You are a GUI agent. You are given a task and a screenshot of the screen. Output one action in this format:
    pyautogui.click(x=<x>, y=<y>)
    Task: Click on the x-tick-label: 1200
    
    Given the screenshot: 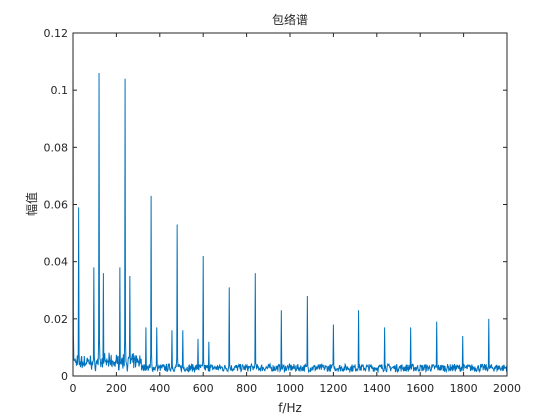 What is the action you would take?
    pyautogui.click(x=333, y=388)
    